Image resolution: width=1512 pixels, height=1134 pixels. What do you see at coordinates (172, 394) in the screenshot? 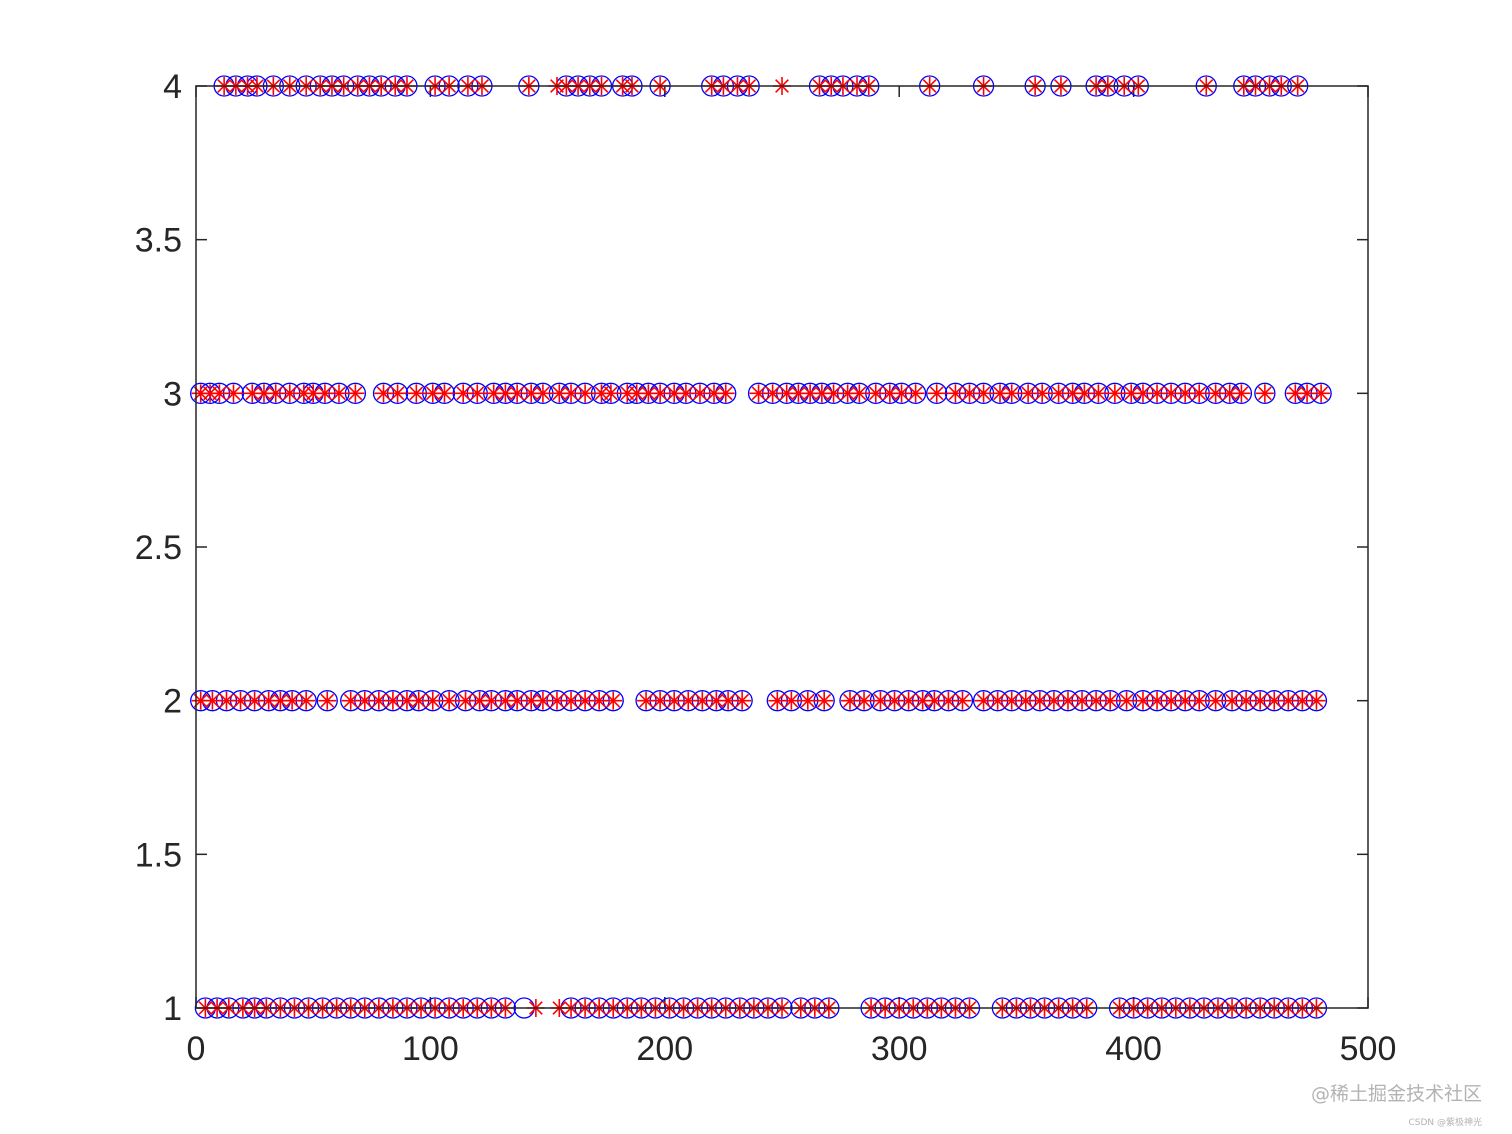
I see `y-tick-label: 3` at bounding box center [172, 394].